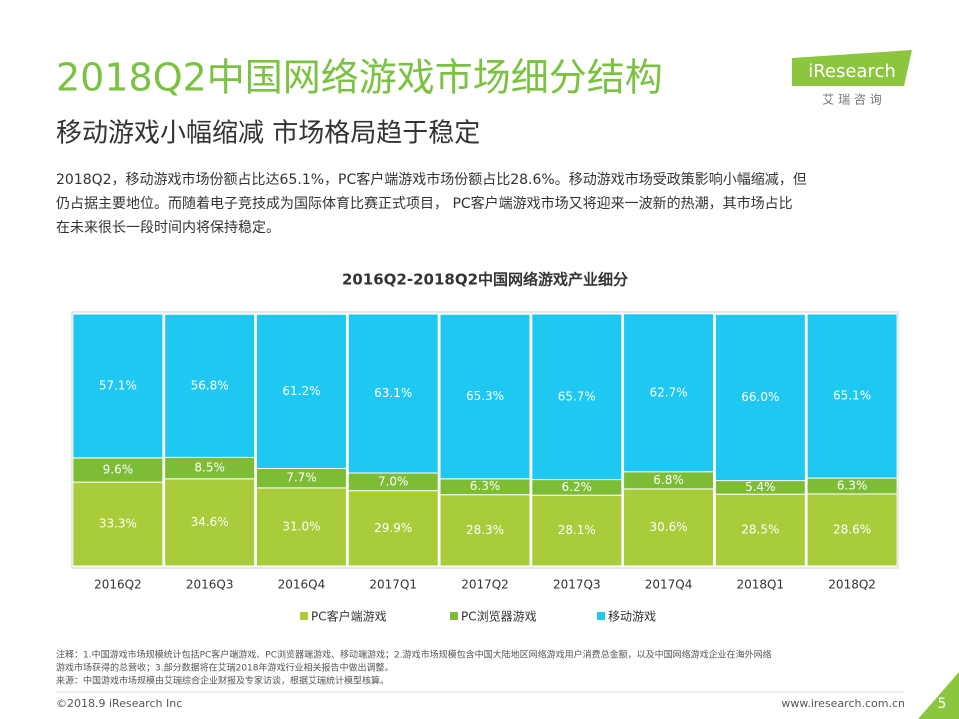  I want to click on value-label: 65.3%, so click(485, 396).